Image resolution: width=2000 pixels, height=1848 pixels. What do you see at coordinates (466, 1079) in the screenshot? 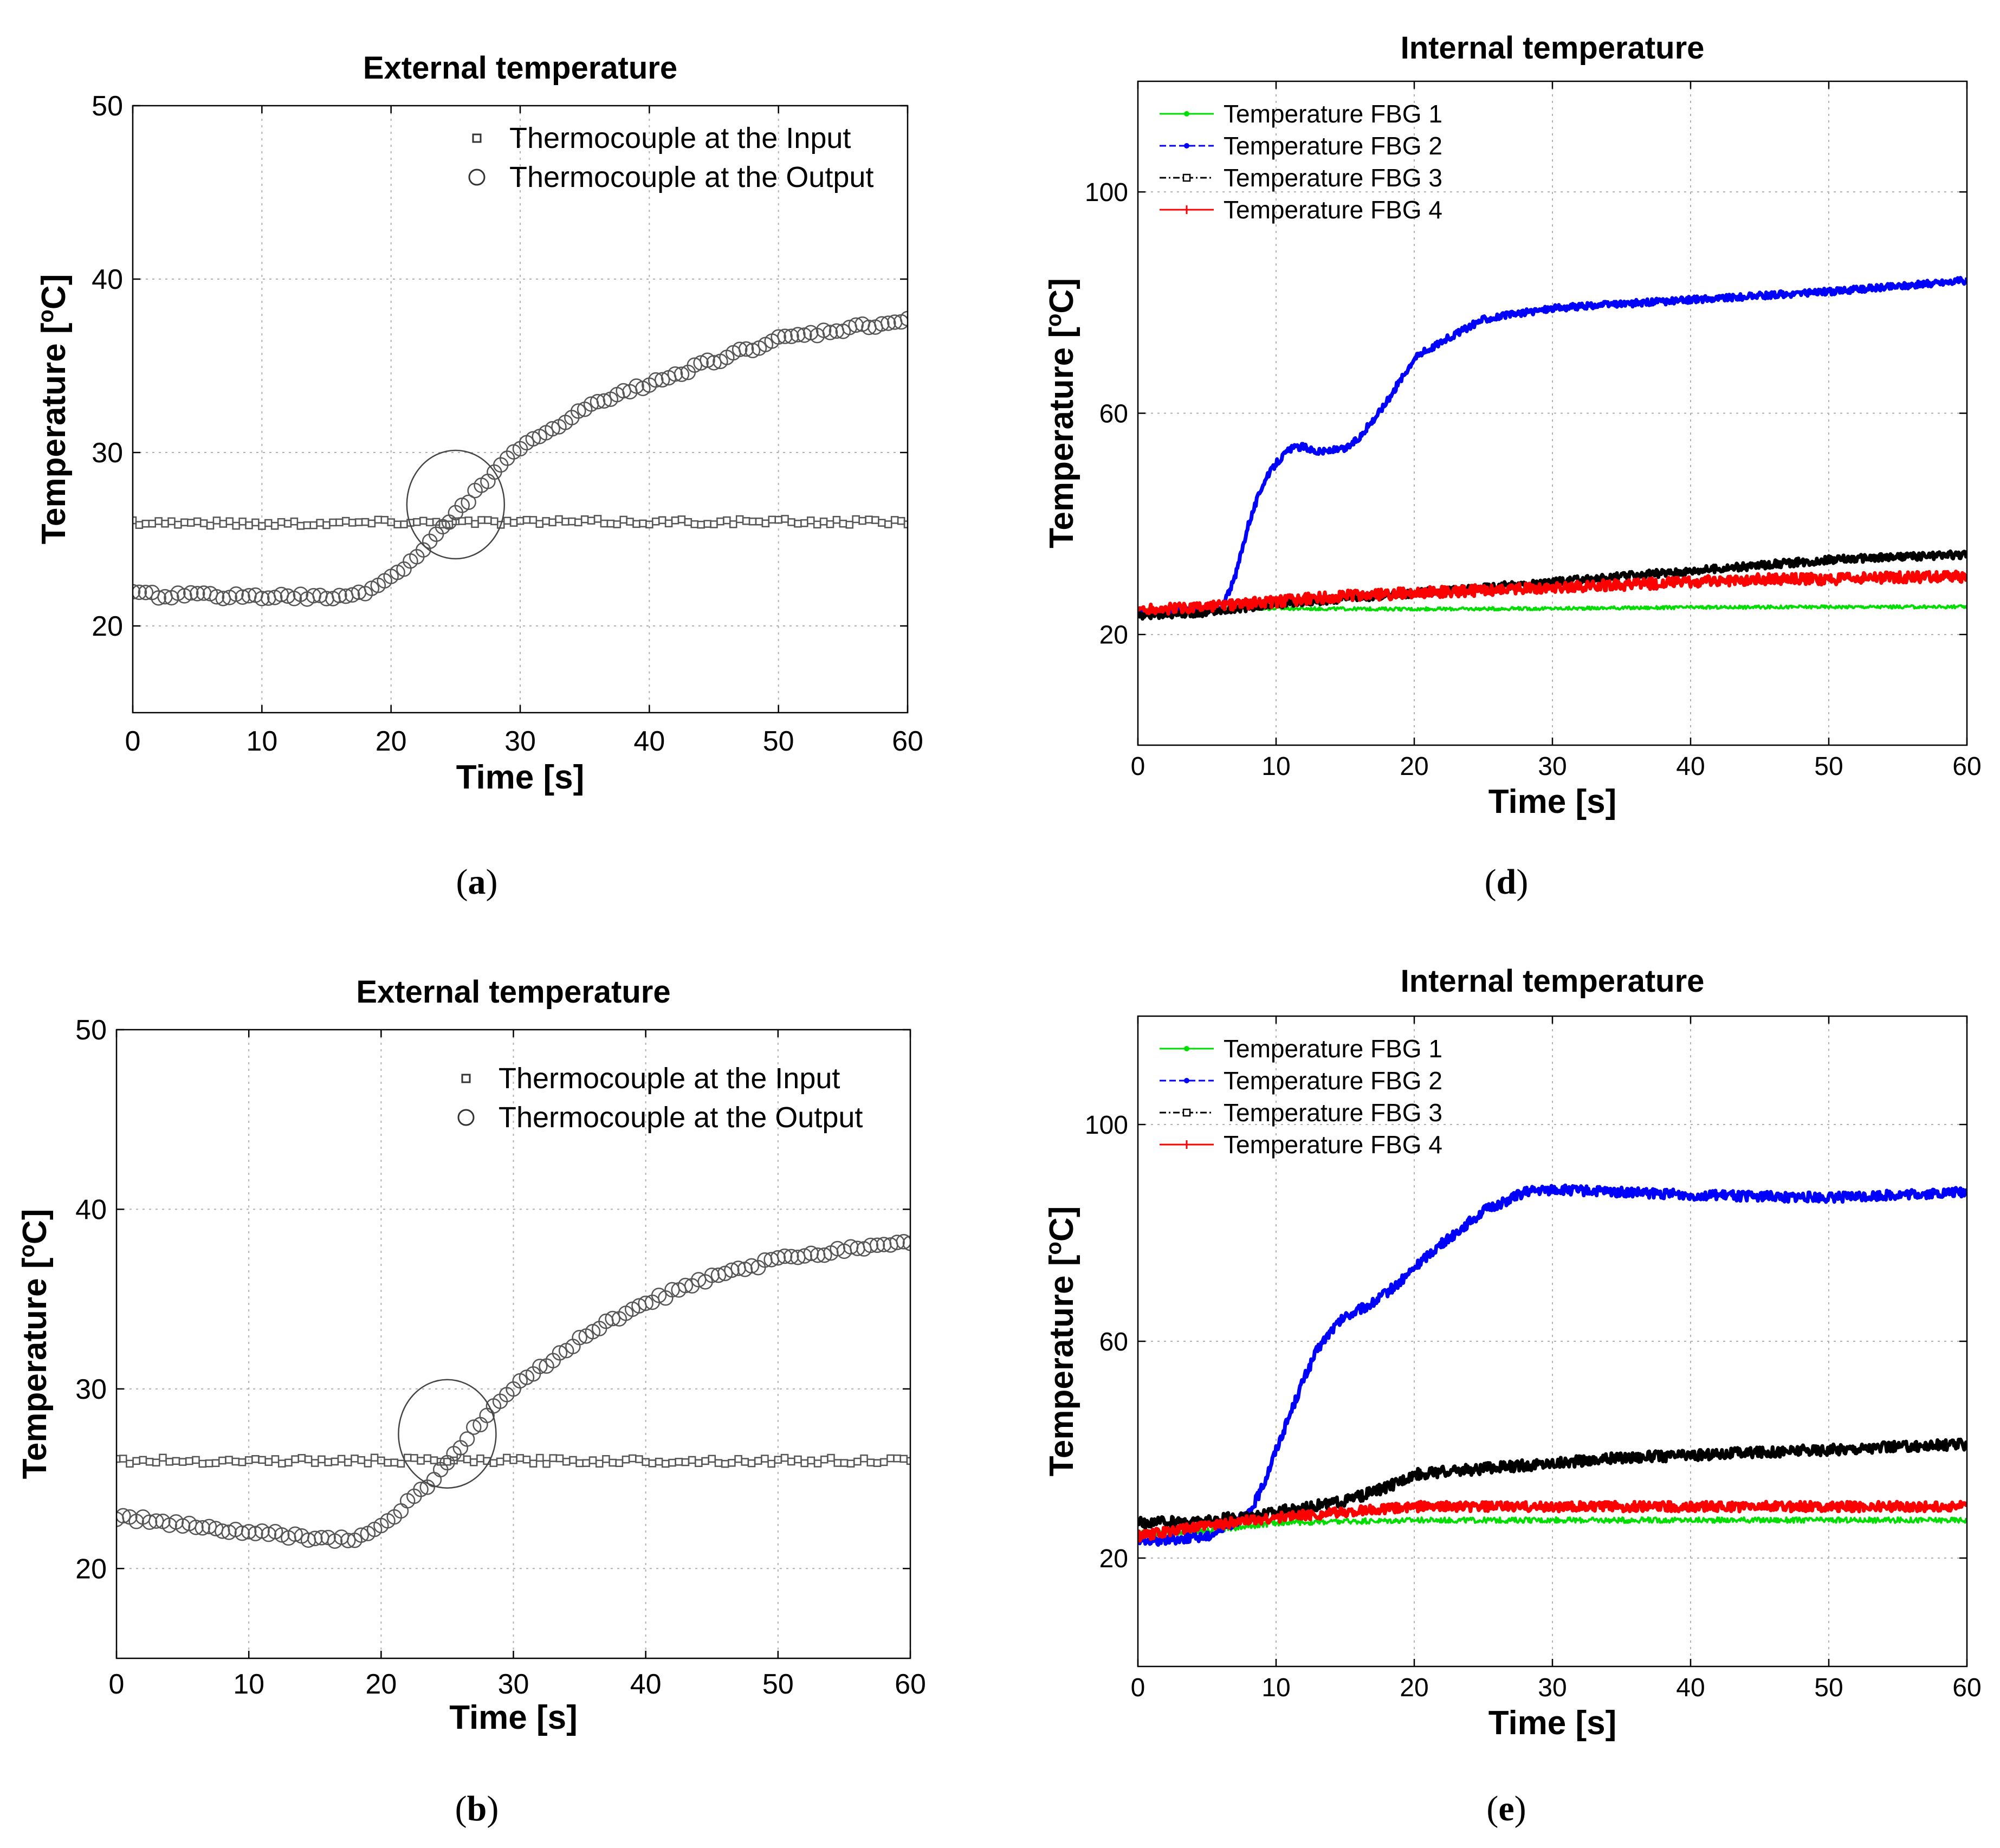
I see `legend-marker-square` at bounding box center [466, 1079].